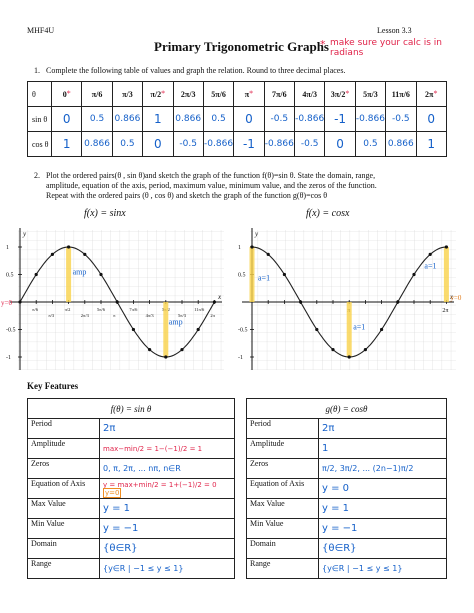 The height and width of the screenshot is (613, 474). Describe the element at coordinates (7, 248) in the screenshot. I see `y-tick-label: 1` at that location.